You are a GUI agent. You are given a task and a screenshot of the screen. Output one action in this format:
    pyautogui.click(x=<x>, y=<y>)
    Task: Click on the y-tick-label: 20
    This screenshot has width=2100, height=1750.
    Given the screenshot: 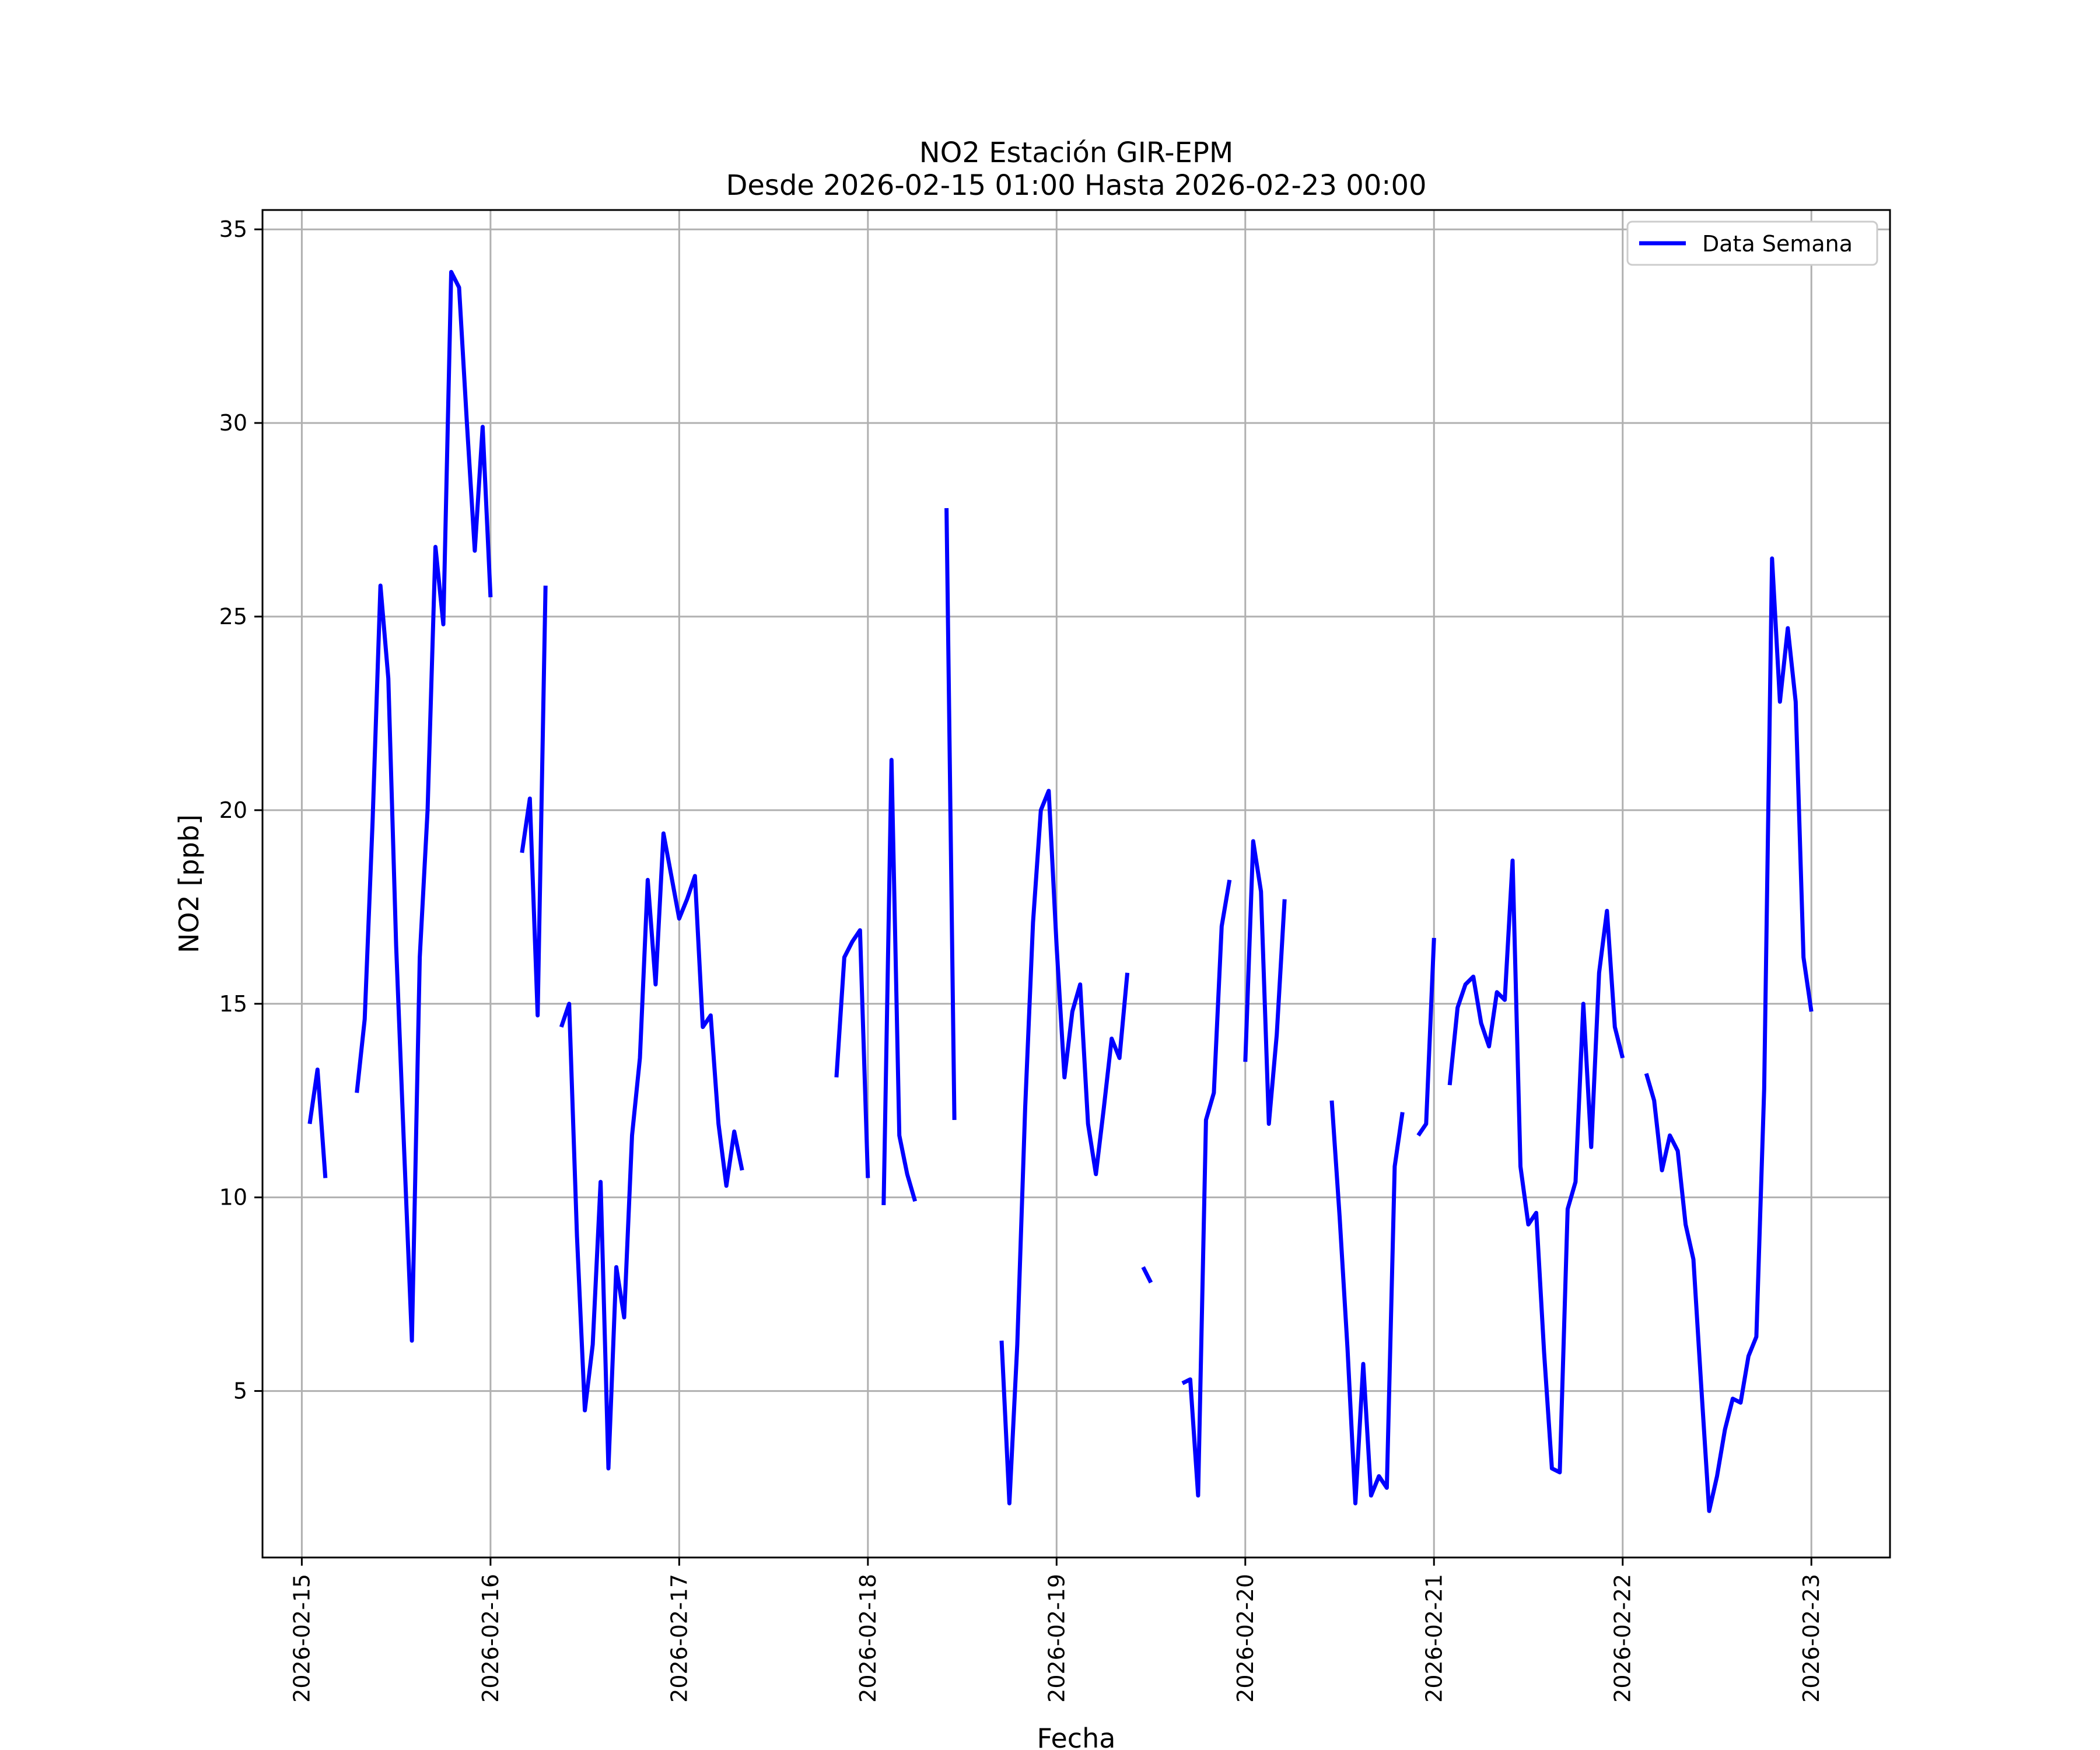 What is the action you would take?
    pyautogui.click(x=233, y=810)
    